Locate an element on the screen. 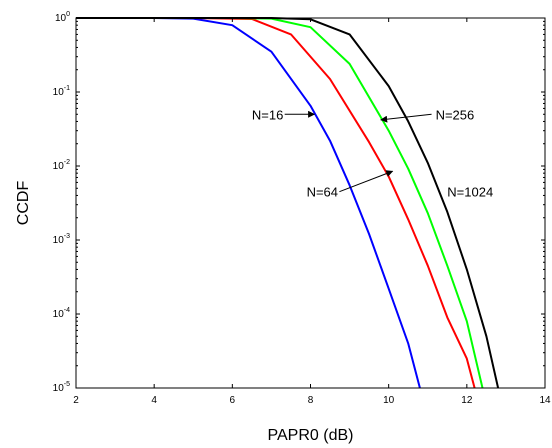 The width and height of the screenshot is (552, 448). x-tick-label: 4 is located at coordinates (154, 400).